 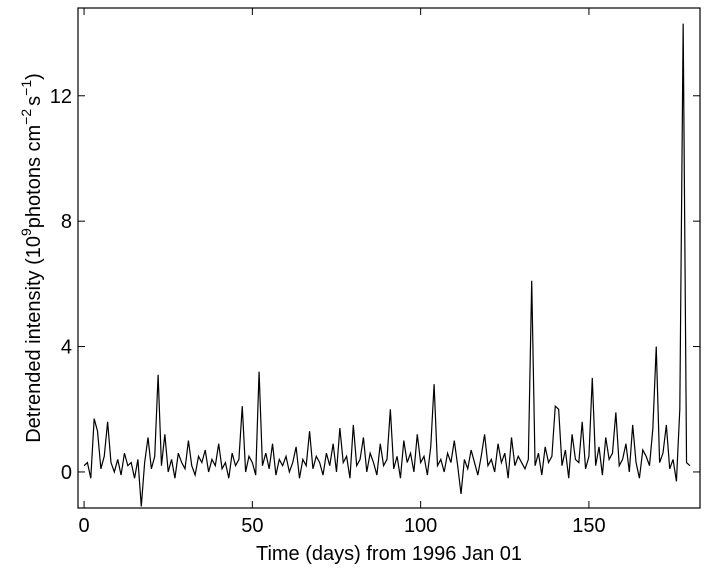 What do you see at coordinates (420, 526) in the screenshot?
I see `x-tick-label: 100` at bounding box center [420, 526].